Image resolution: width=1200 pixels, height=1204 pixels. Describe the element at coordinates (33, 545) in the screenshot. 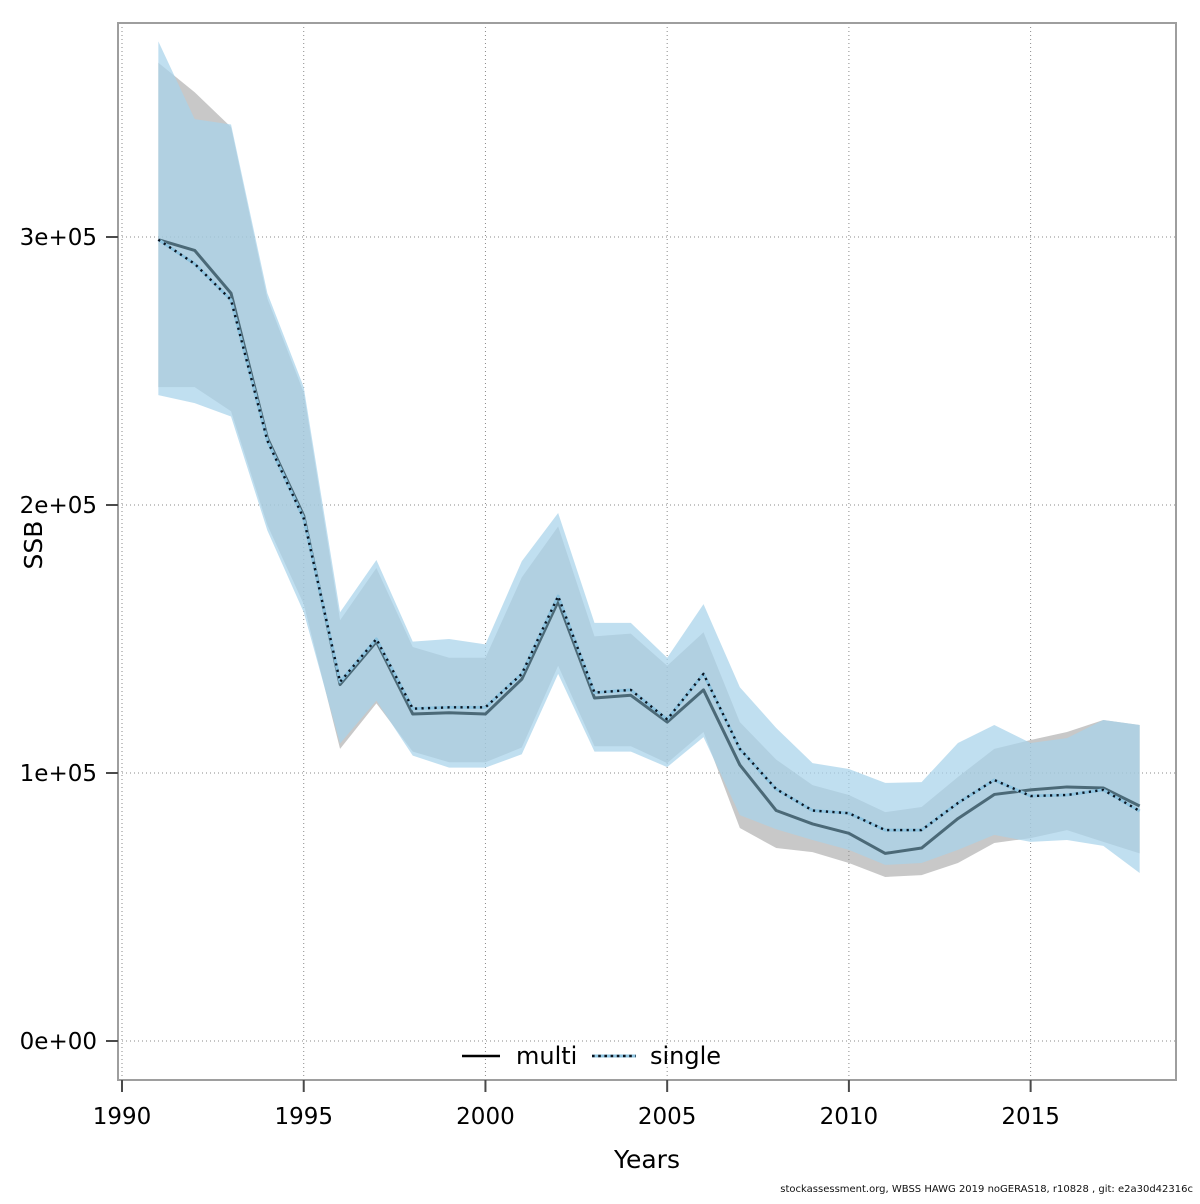

I see `y-axis-title: SSB` at that location.